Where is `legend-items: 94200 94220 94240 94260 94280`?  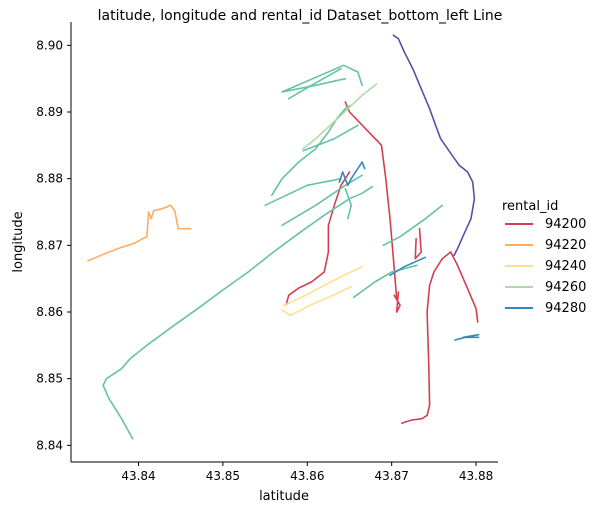
legend-items: 94200 94220 94240 94260 94280 is located at coordinates (545, 266).